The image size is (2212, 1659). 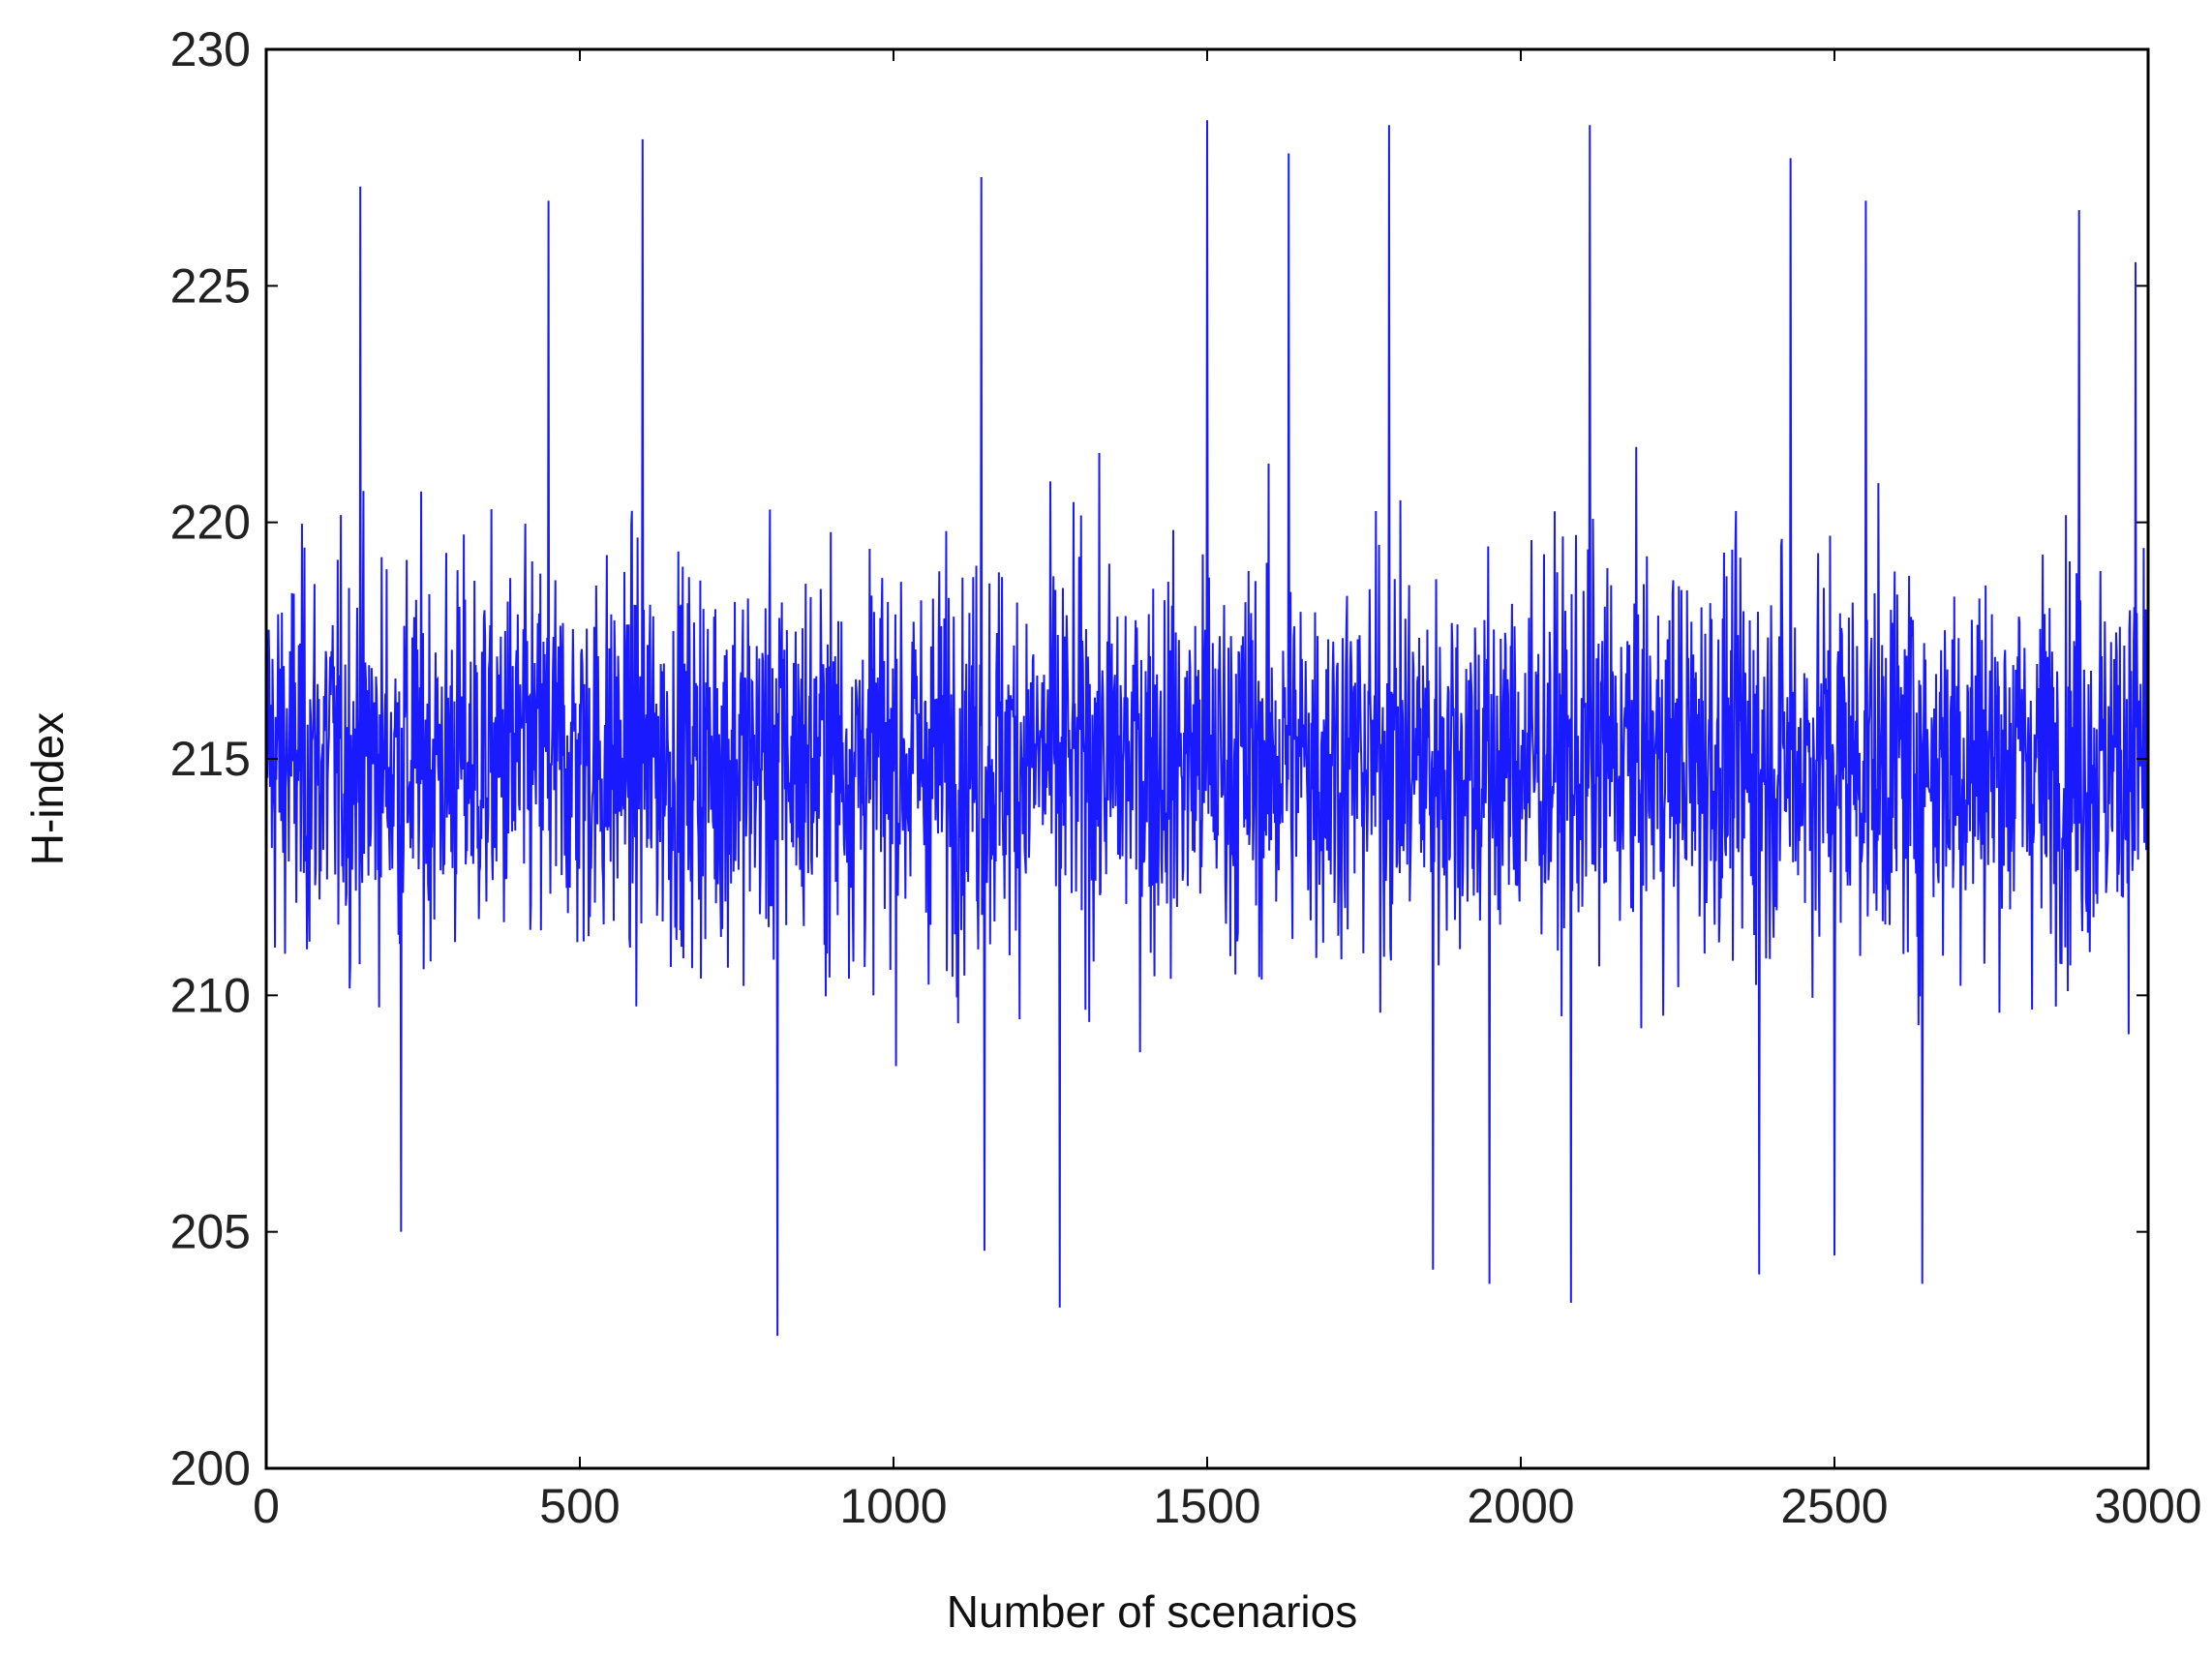 I want to click on y-tick-label-220: 220, so click(x=210, y=523).